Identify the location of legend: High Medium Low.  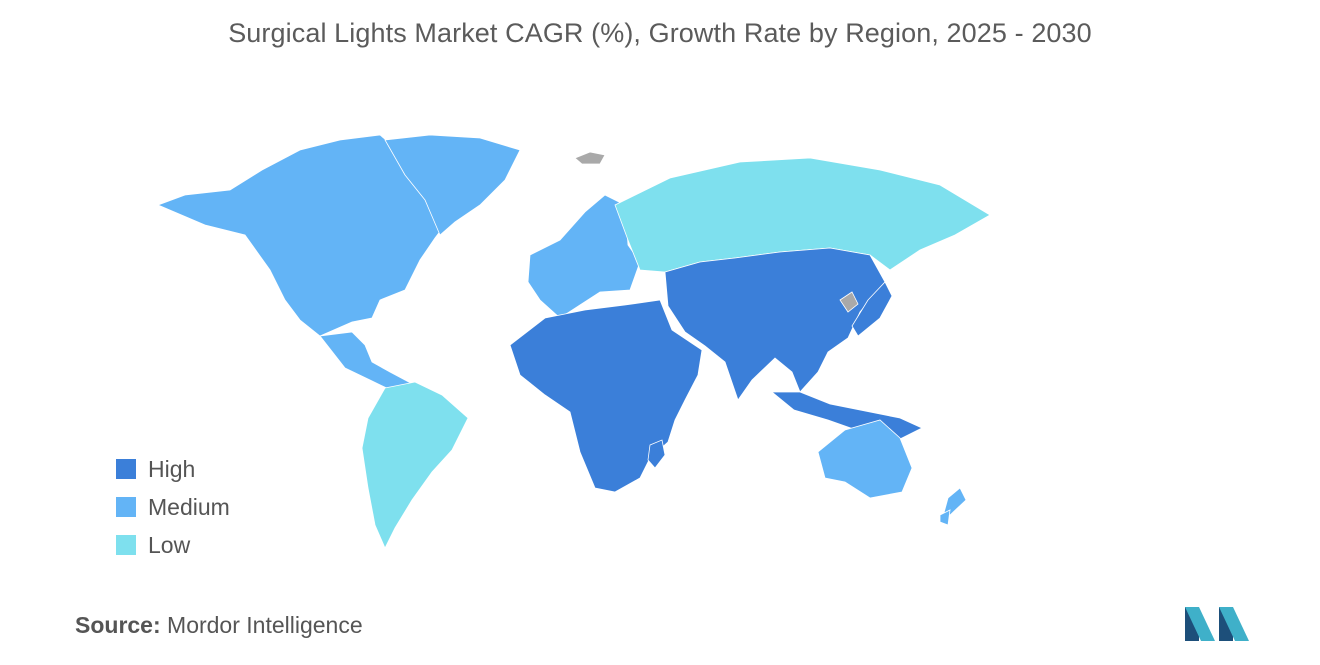
(173, 507).